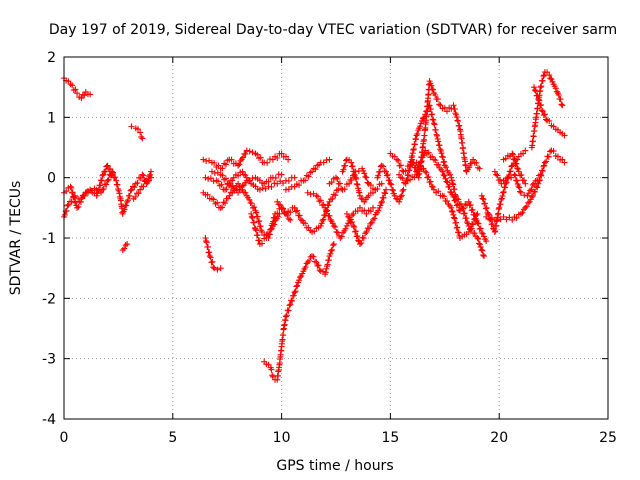  I want to click on y-tick-label: -3, so click(49, 360).